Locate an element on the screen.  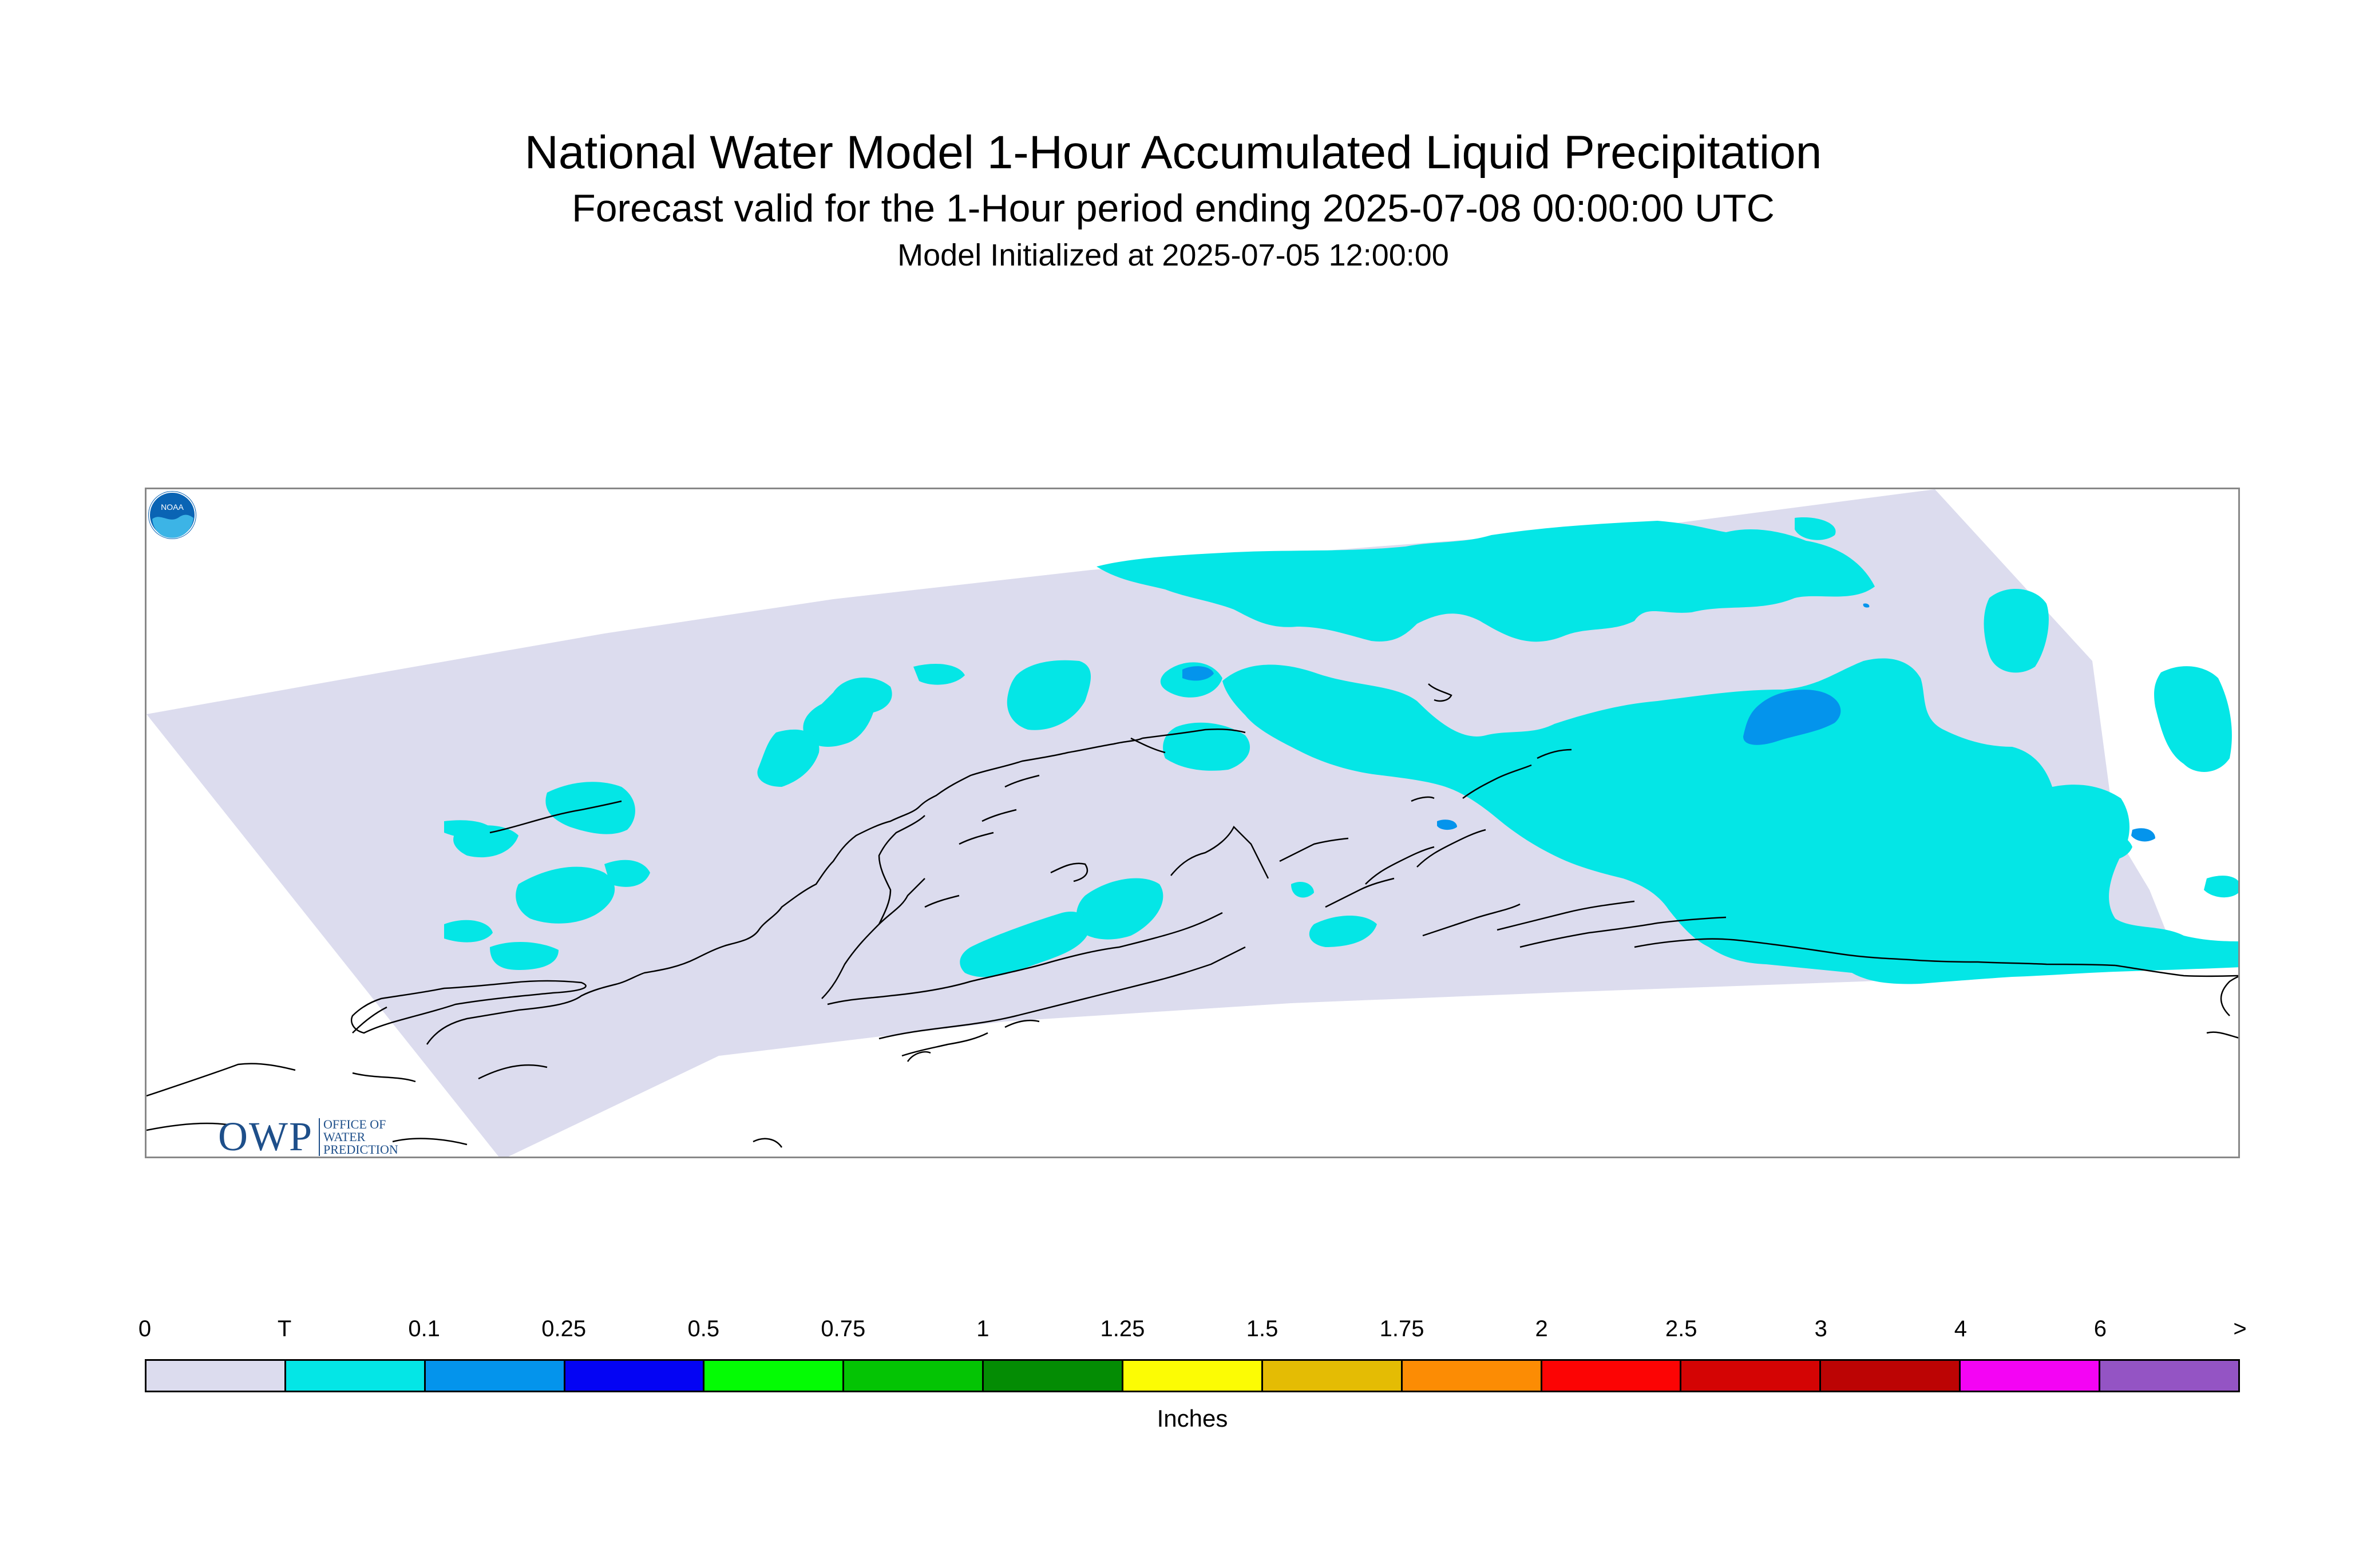
noaa-logo-icon: NOAA is located at coordinates (172, 515).